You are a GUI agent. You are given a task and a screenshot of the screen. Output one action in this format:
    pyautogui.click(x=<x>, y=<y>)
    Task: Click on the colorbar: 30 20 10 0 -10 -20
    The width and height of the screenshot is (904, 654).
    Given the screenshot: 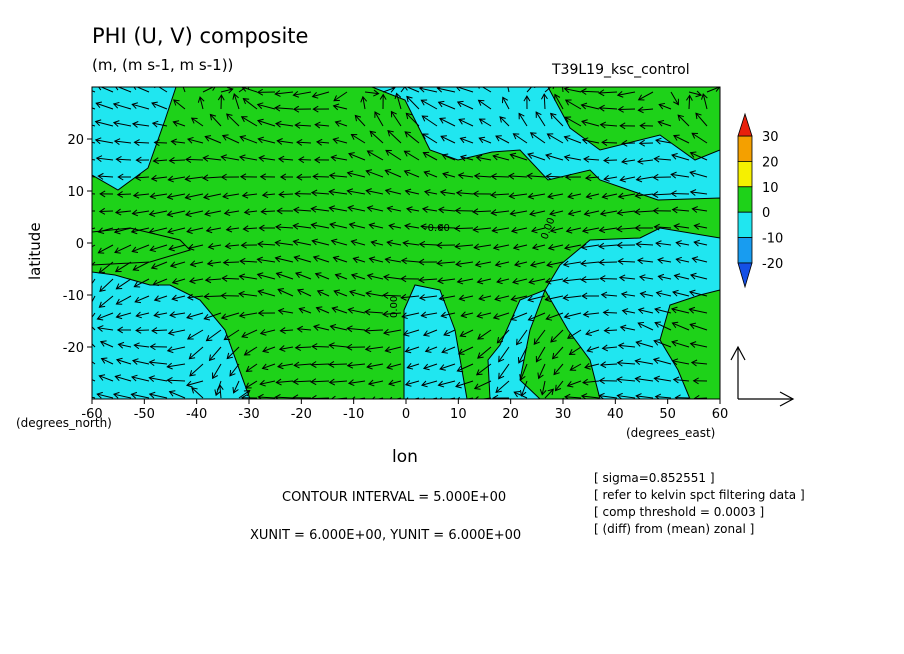 What is the action you would take?
    pyautogui.click(x=760, y=200)
    